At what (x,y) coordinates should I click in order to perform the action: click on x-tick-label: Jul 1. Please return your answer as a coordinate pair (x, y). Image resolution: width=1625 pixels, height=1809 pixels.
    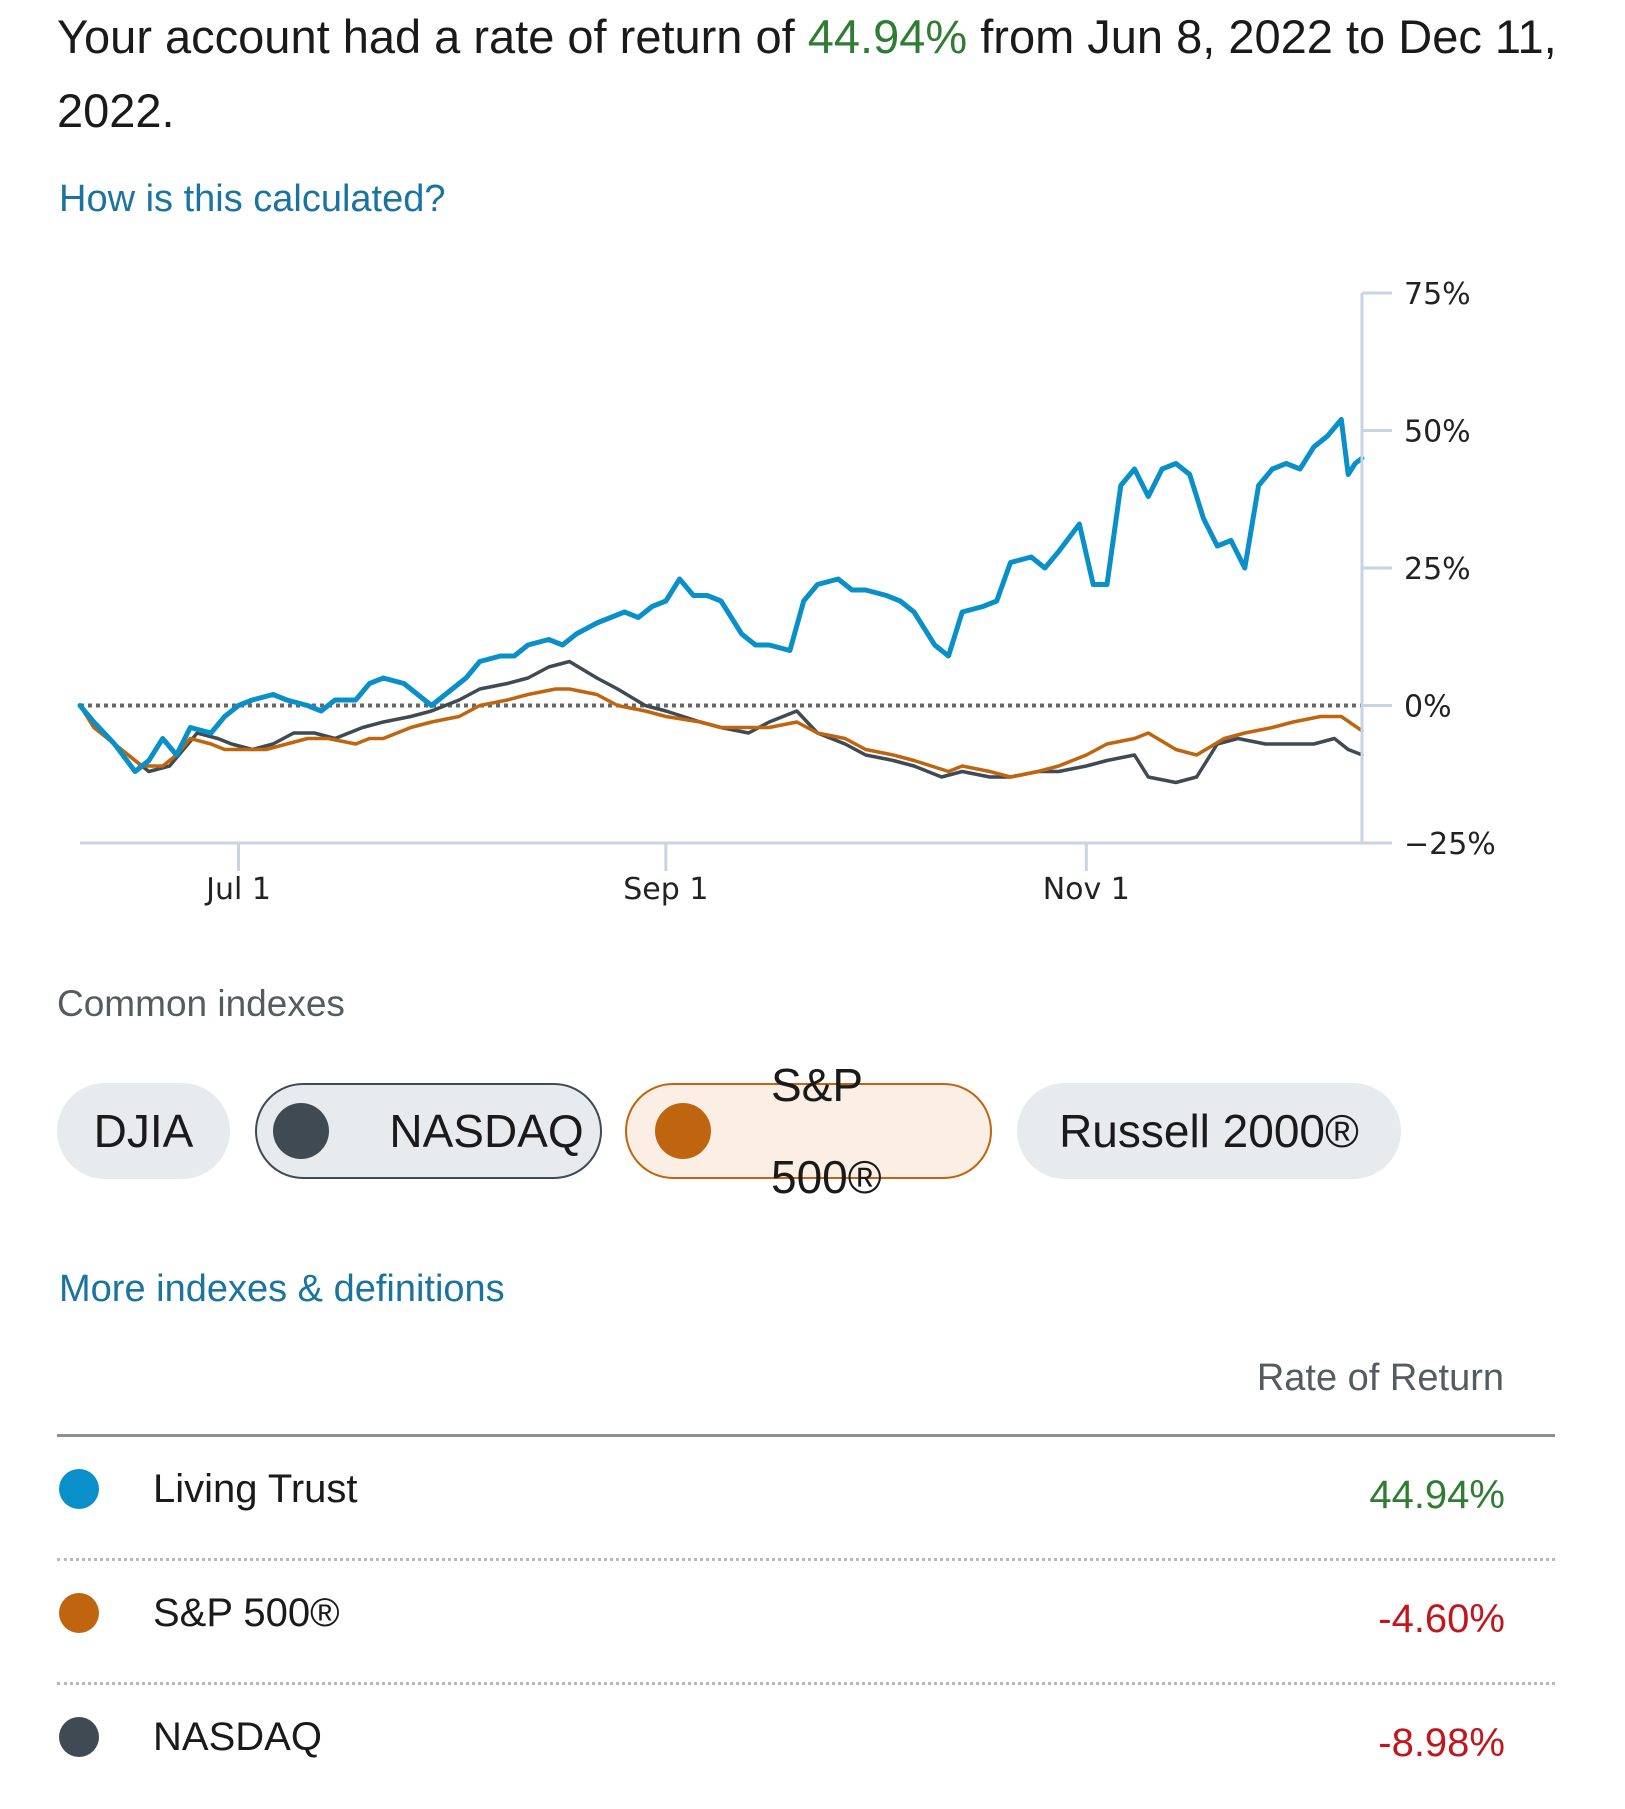
    Looking at the image, I should click on (237, 889).